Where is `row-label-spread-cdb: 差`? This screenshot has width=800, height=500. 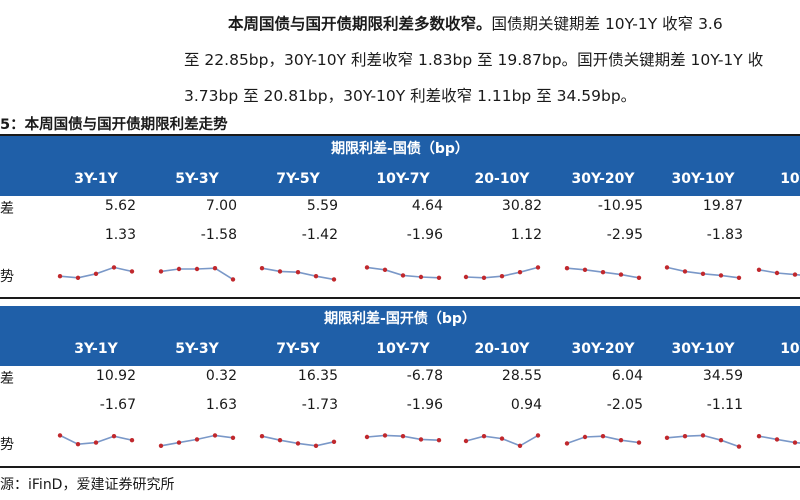 row-label-spread-cdb: 差 is located at coordinates (7, 379).